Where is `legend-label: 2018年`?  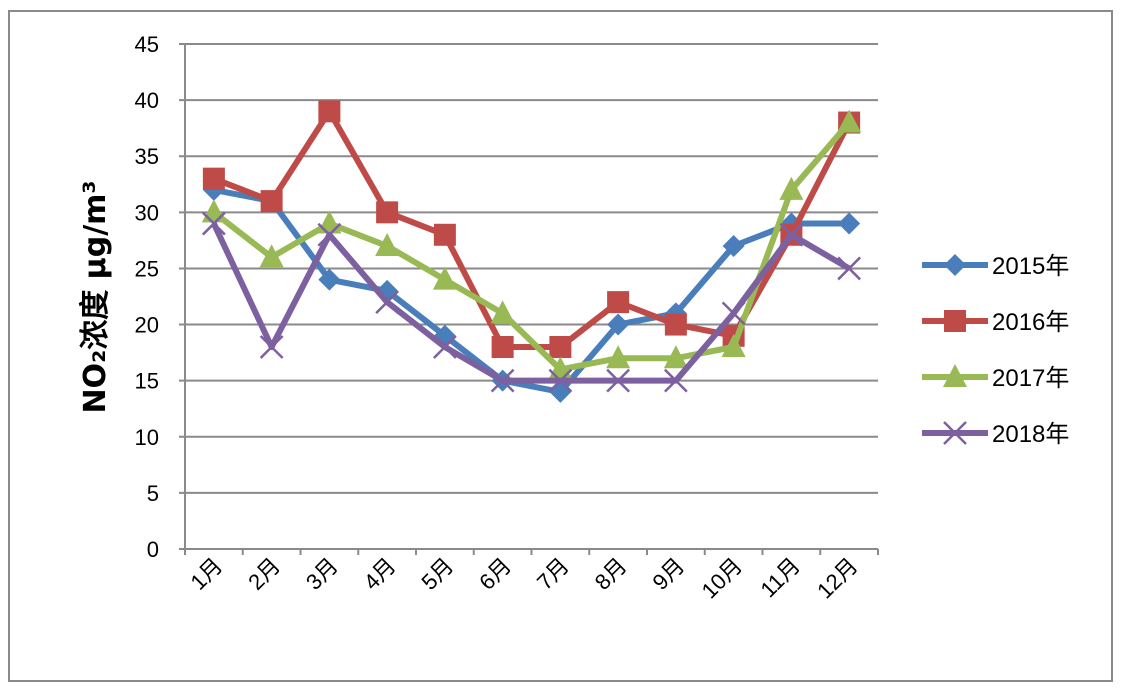 legend-label: 2018年 is located at coordinates (1030, 434).